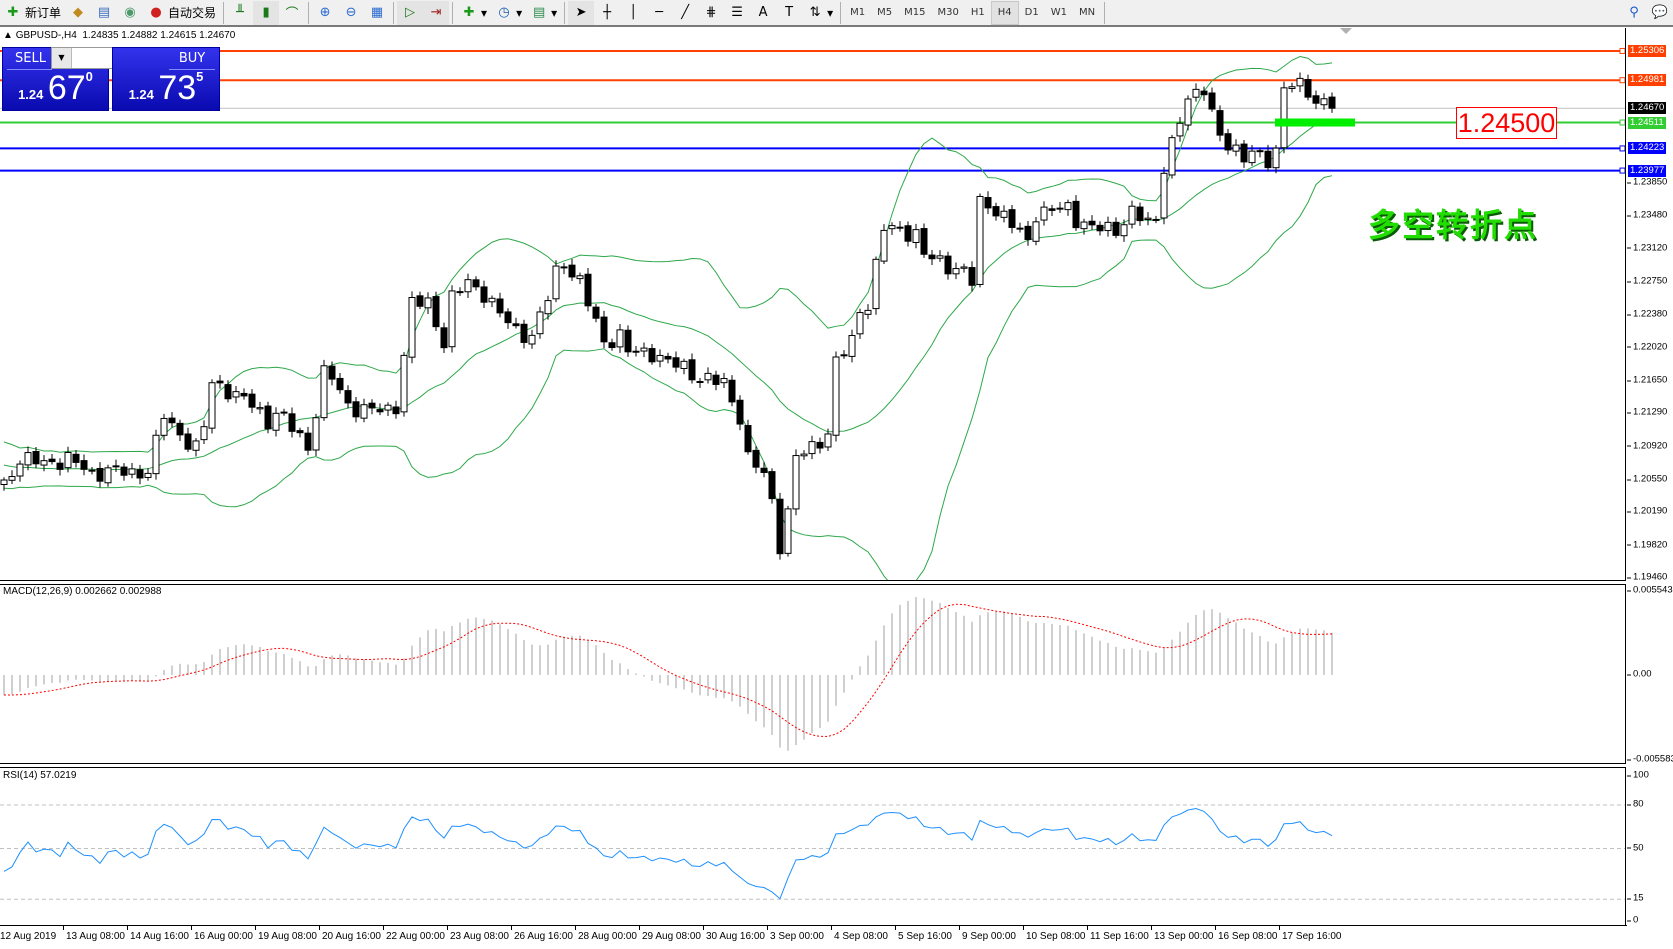  What do you see at coordinates (1058, 12) in the screenshot?
I see `timeframe-w1: W1` at bounding box center [1058, 12].